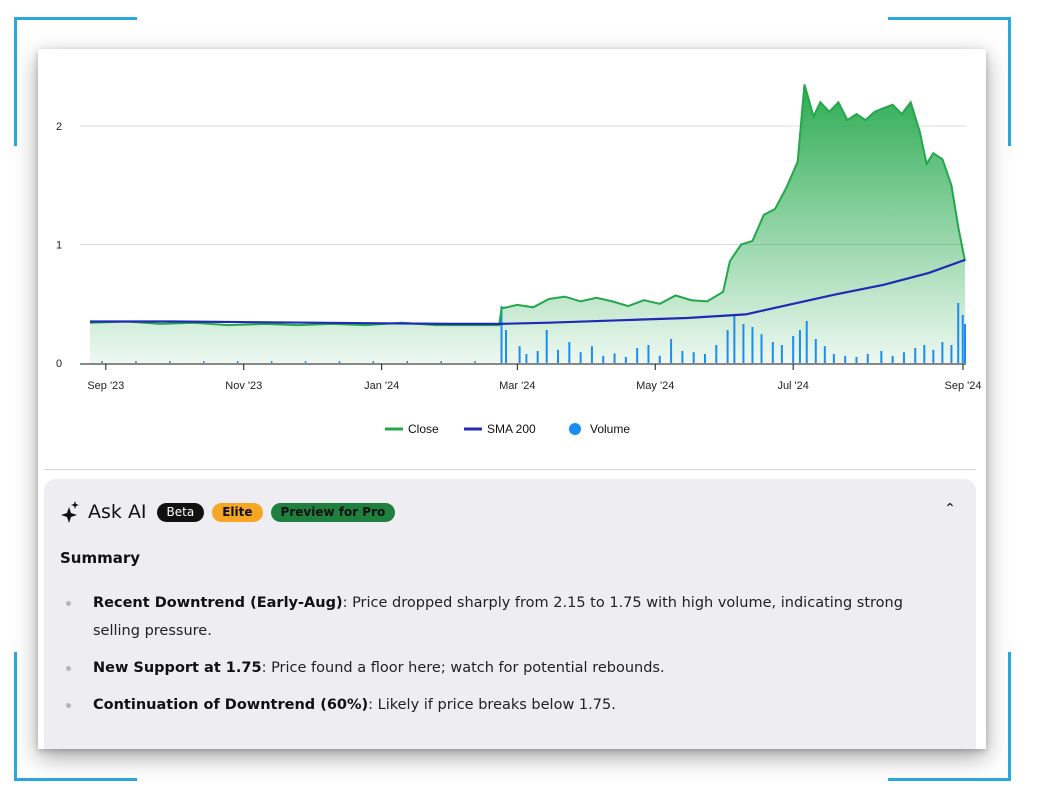 This screenshot has height=800, width=1038. Describe the element at coordinates (949, 81) in the screenshot. I see `frame-corner-top-right` at that location.